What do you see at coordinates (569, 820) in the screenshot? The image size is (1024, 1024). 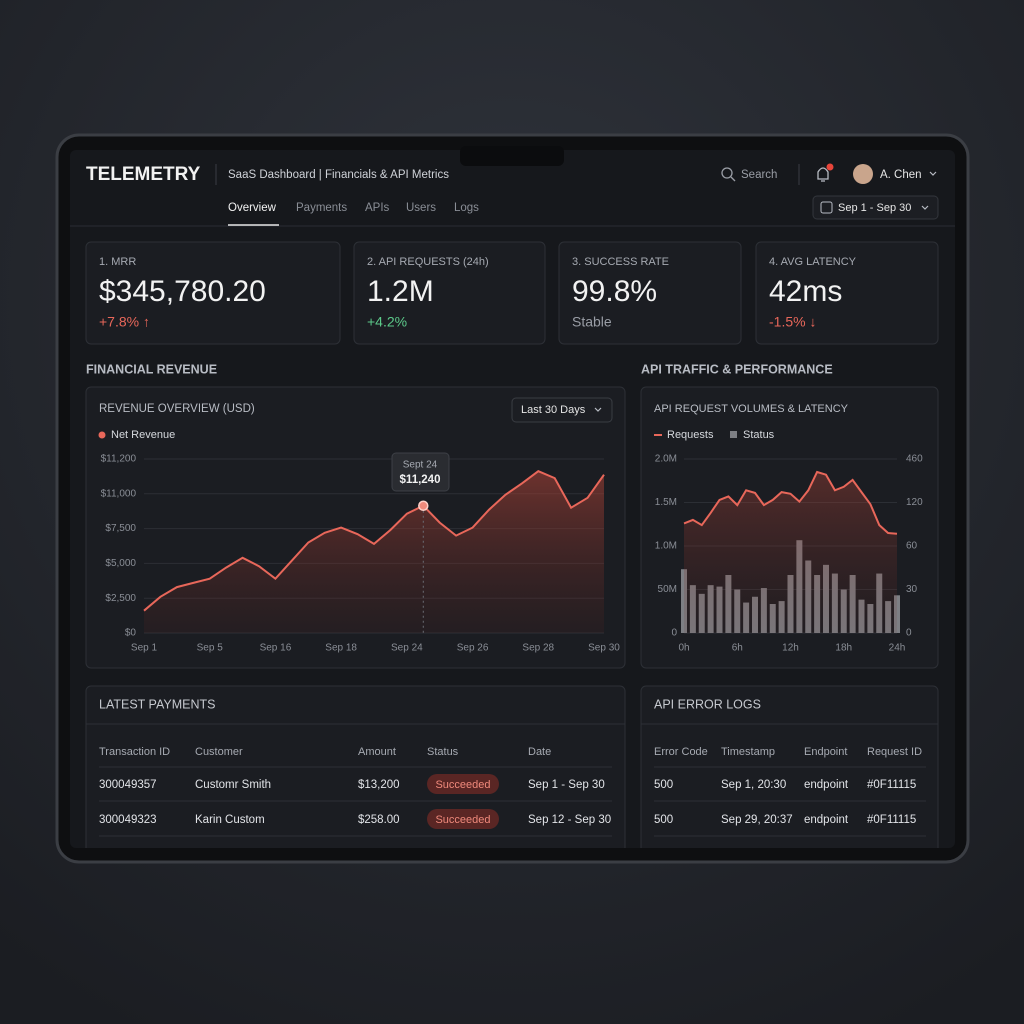 I see `table-cell: Sep 12 - Sep 30` at bounding box center [569, 820].